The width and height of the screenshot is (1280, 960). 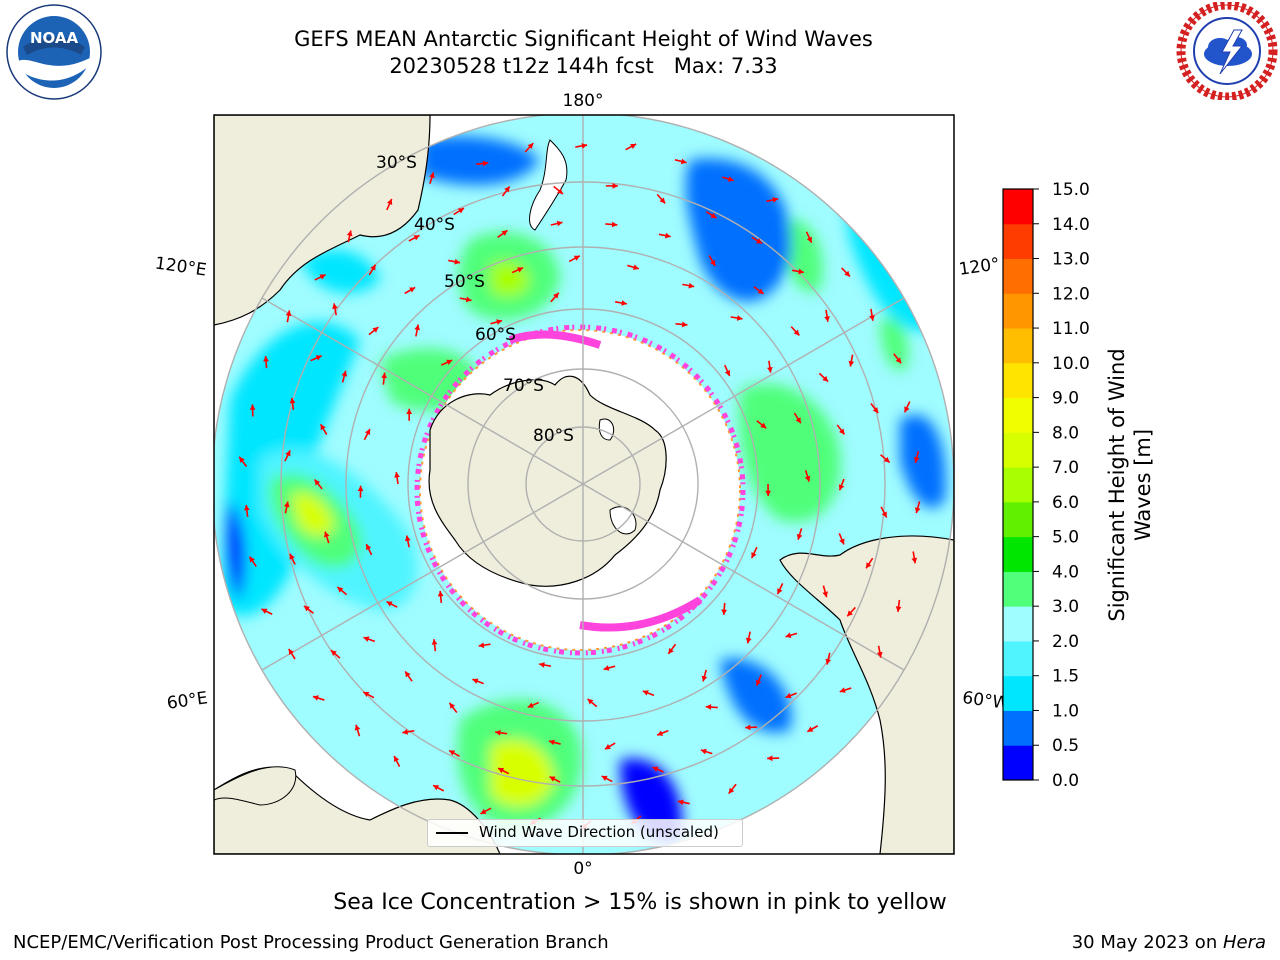 I want to click on lon-label-0: 0°, so click(x=582, y=869).